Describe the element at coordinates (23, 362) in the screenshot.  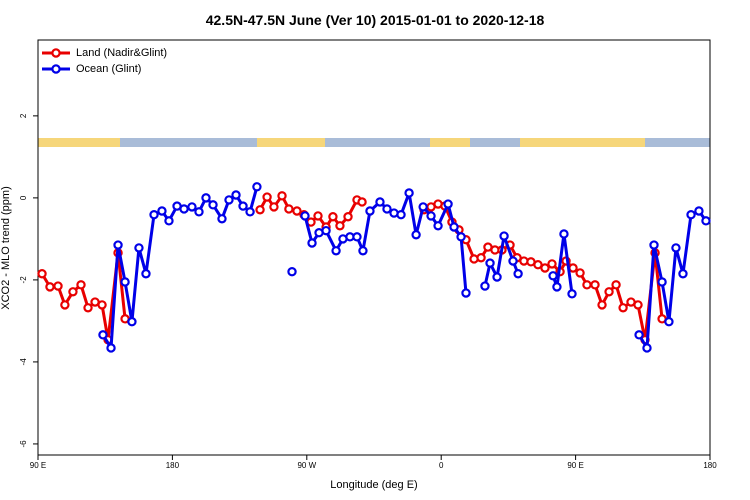
I see `y-tick-label: -4` at that location.